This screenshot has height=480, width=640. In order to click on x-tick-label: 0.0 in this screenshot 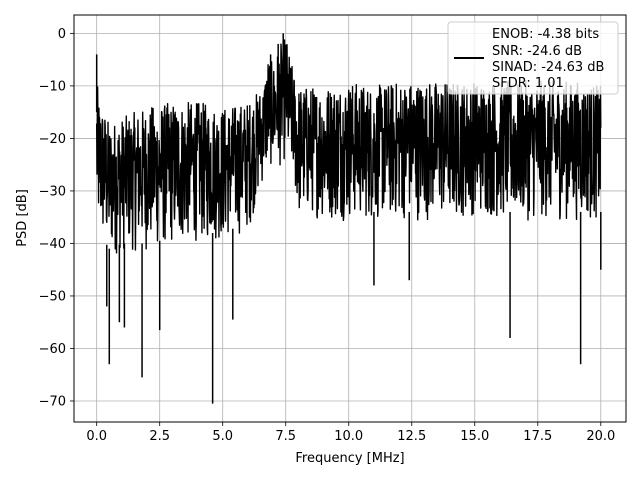, I will do `click(96, 436)`.